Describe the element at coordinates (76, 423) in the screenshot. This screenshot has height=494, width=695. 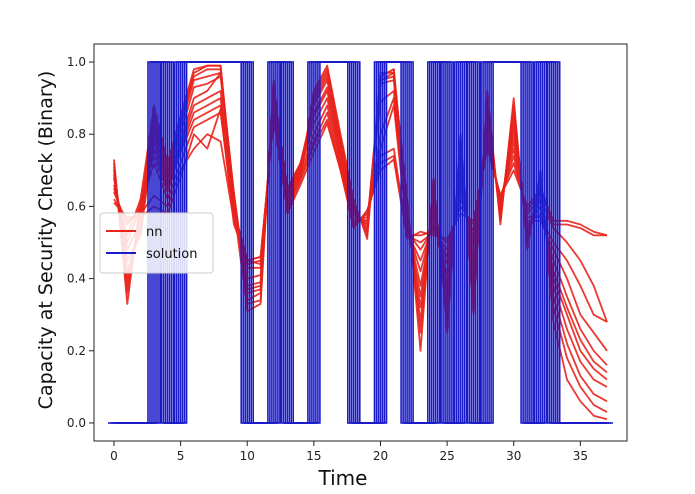
I see `y-tick-label: 0.0` at that location.